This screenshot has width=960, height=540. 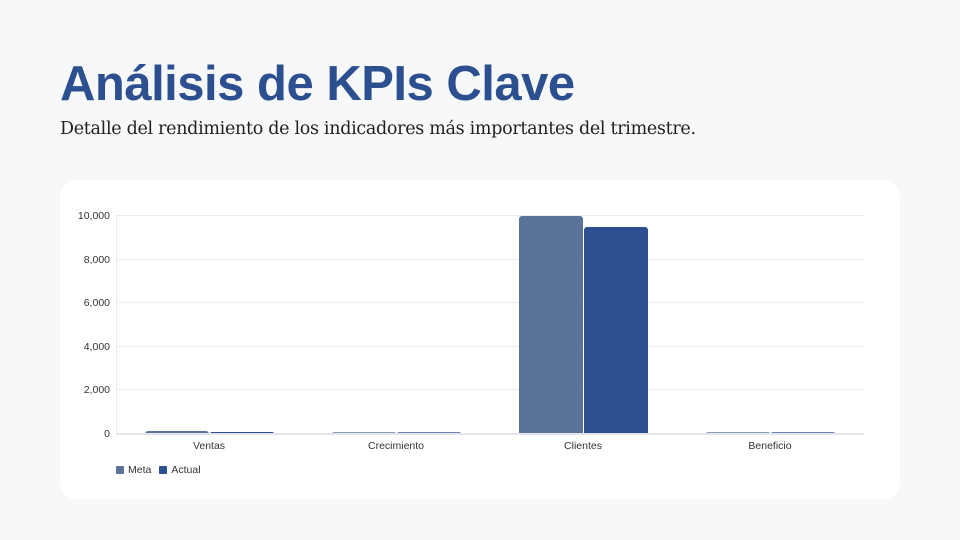 What do you see at coordinates (615, 330) in the screenshot?
I see `bar-clientes-actual` at bounding box center [615, 330].